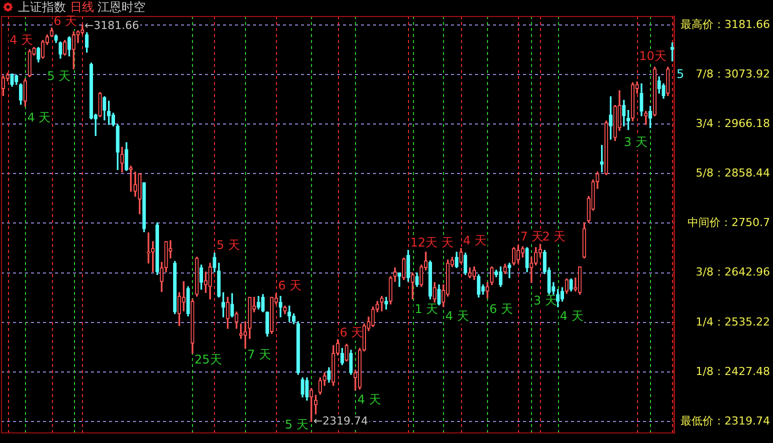 This screenshot has width=773, height=443. I want to click on annotation: 2 天, so click(554, 236).